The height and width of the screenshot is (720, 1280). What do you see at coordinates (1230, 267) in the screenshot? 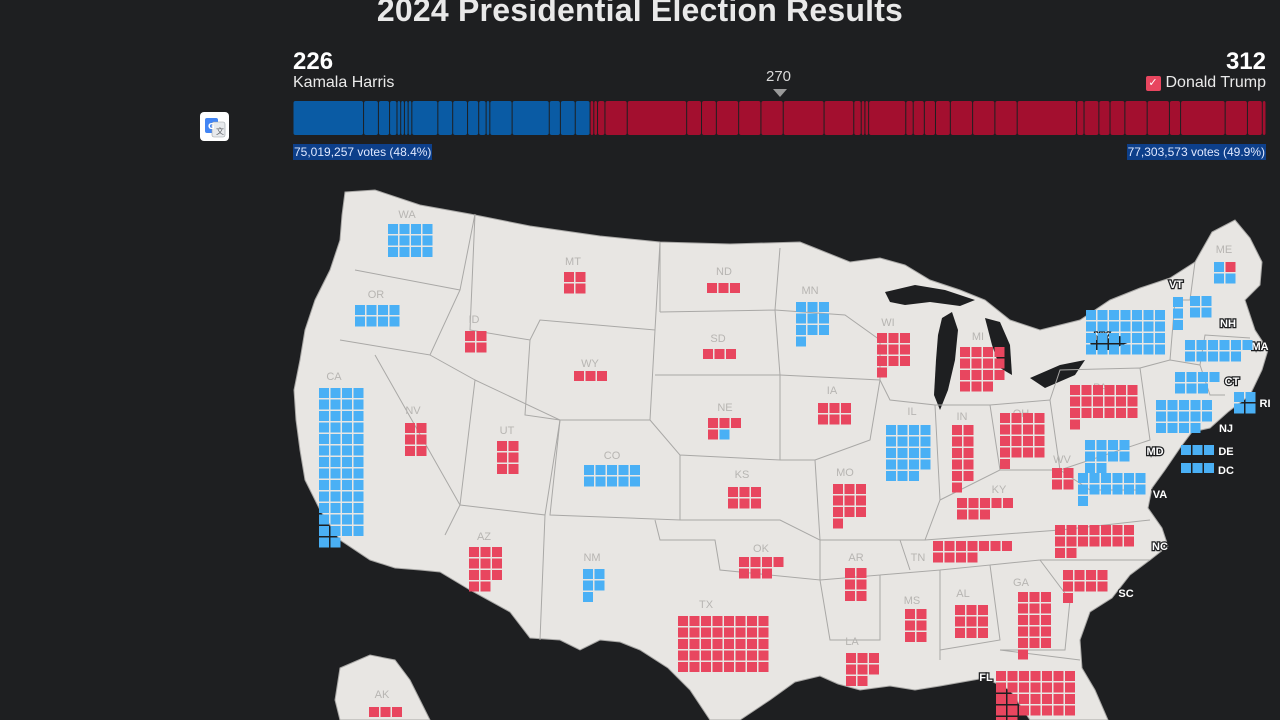
I see `ev-cell-me` at bounding box center [1230, 267].